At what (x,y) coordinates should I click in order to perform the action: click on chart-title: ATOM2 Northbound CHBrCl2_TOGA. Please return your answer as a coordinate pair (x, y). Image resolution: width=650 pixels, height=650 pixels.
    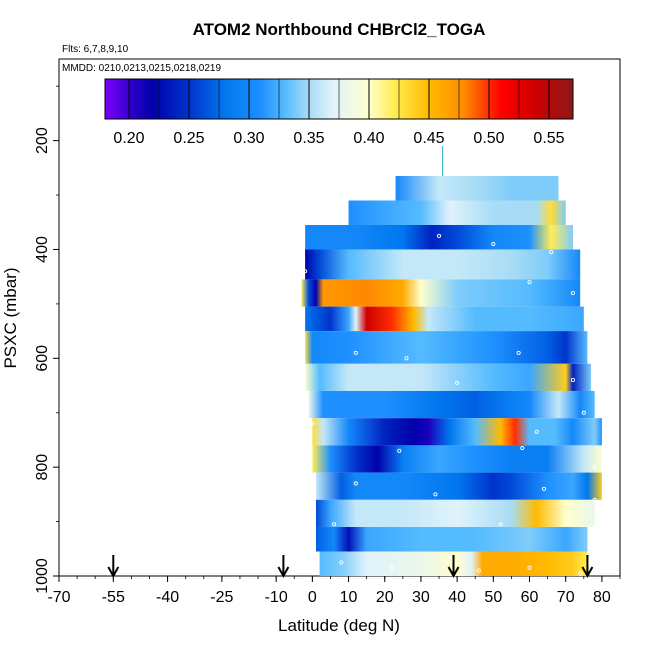
    Looking at the image, I should click on (339, 29).